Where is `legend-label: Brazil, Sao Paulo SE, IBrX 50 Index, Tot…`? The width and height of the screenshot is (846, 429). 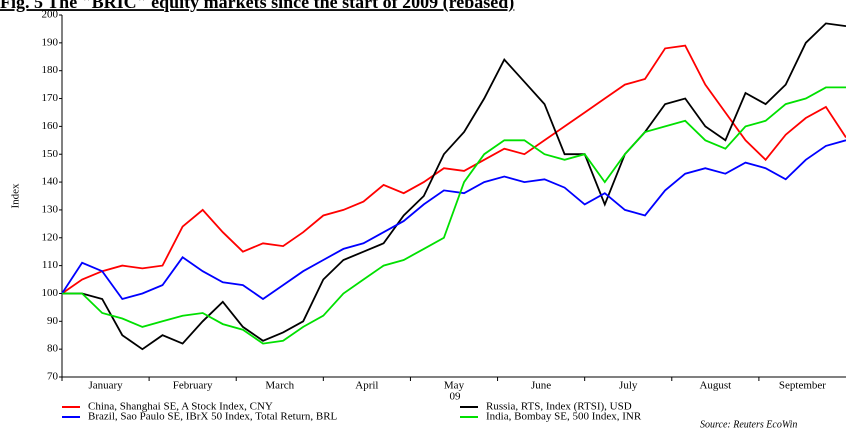 legend-label: Brazil, Sao Paulo SE, IBrX 50 Index, Tot… is located at coordinates (213, 417).